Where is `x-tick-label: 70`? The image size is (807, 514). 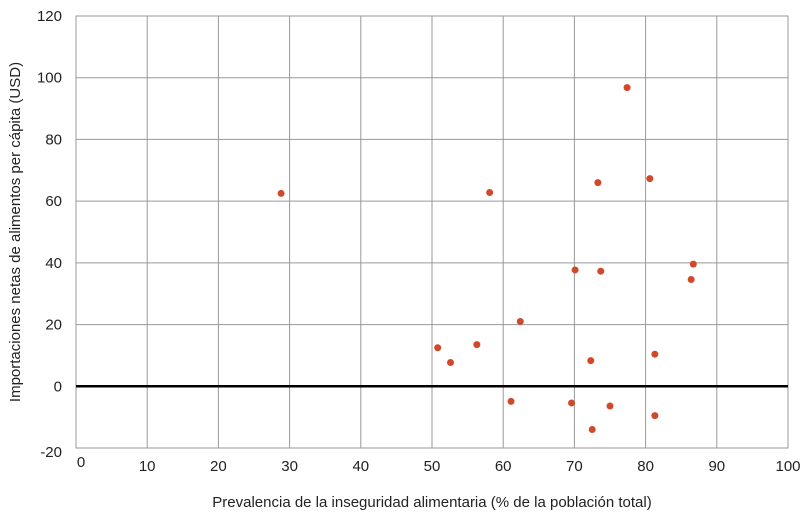 x-tick-label: 70 is located at coordinates (574, 466).